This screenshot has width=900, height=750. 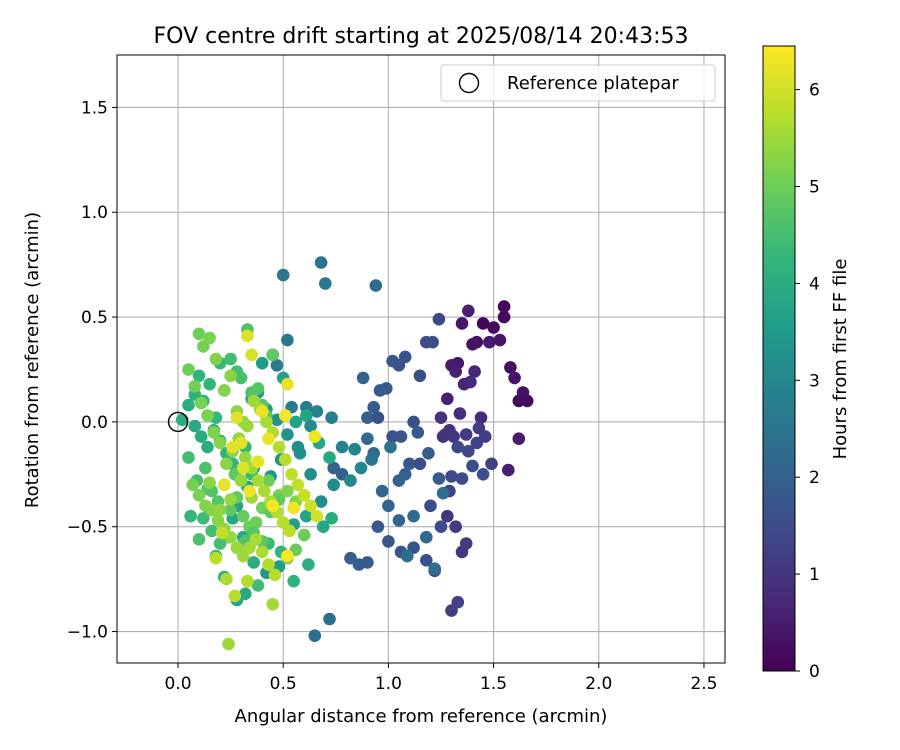 I want to click on y-tick-label: 1.0, so click(x=94, y=213).